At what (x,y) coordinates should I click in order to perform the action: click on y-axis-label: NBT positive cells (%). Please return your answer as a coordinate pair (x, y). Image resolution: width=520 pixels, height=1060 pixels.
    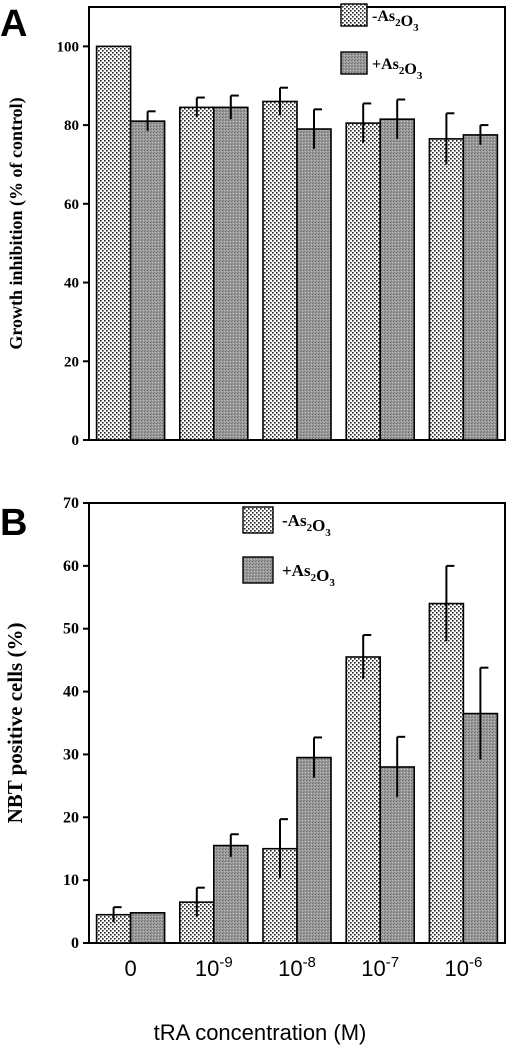
    Looking at the image, I should click on (15, 723).